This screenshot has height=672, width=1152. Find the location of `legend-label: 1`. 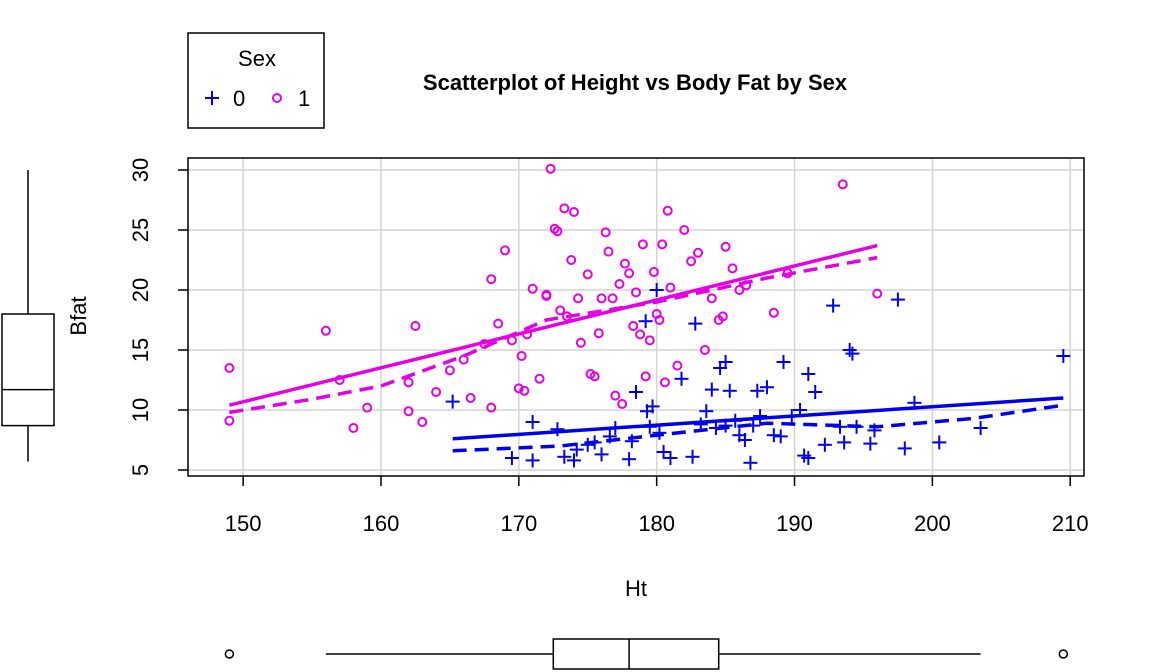

legend-label: 1 is located at coordinates (304, 98).